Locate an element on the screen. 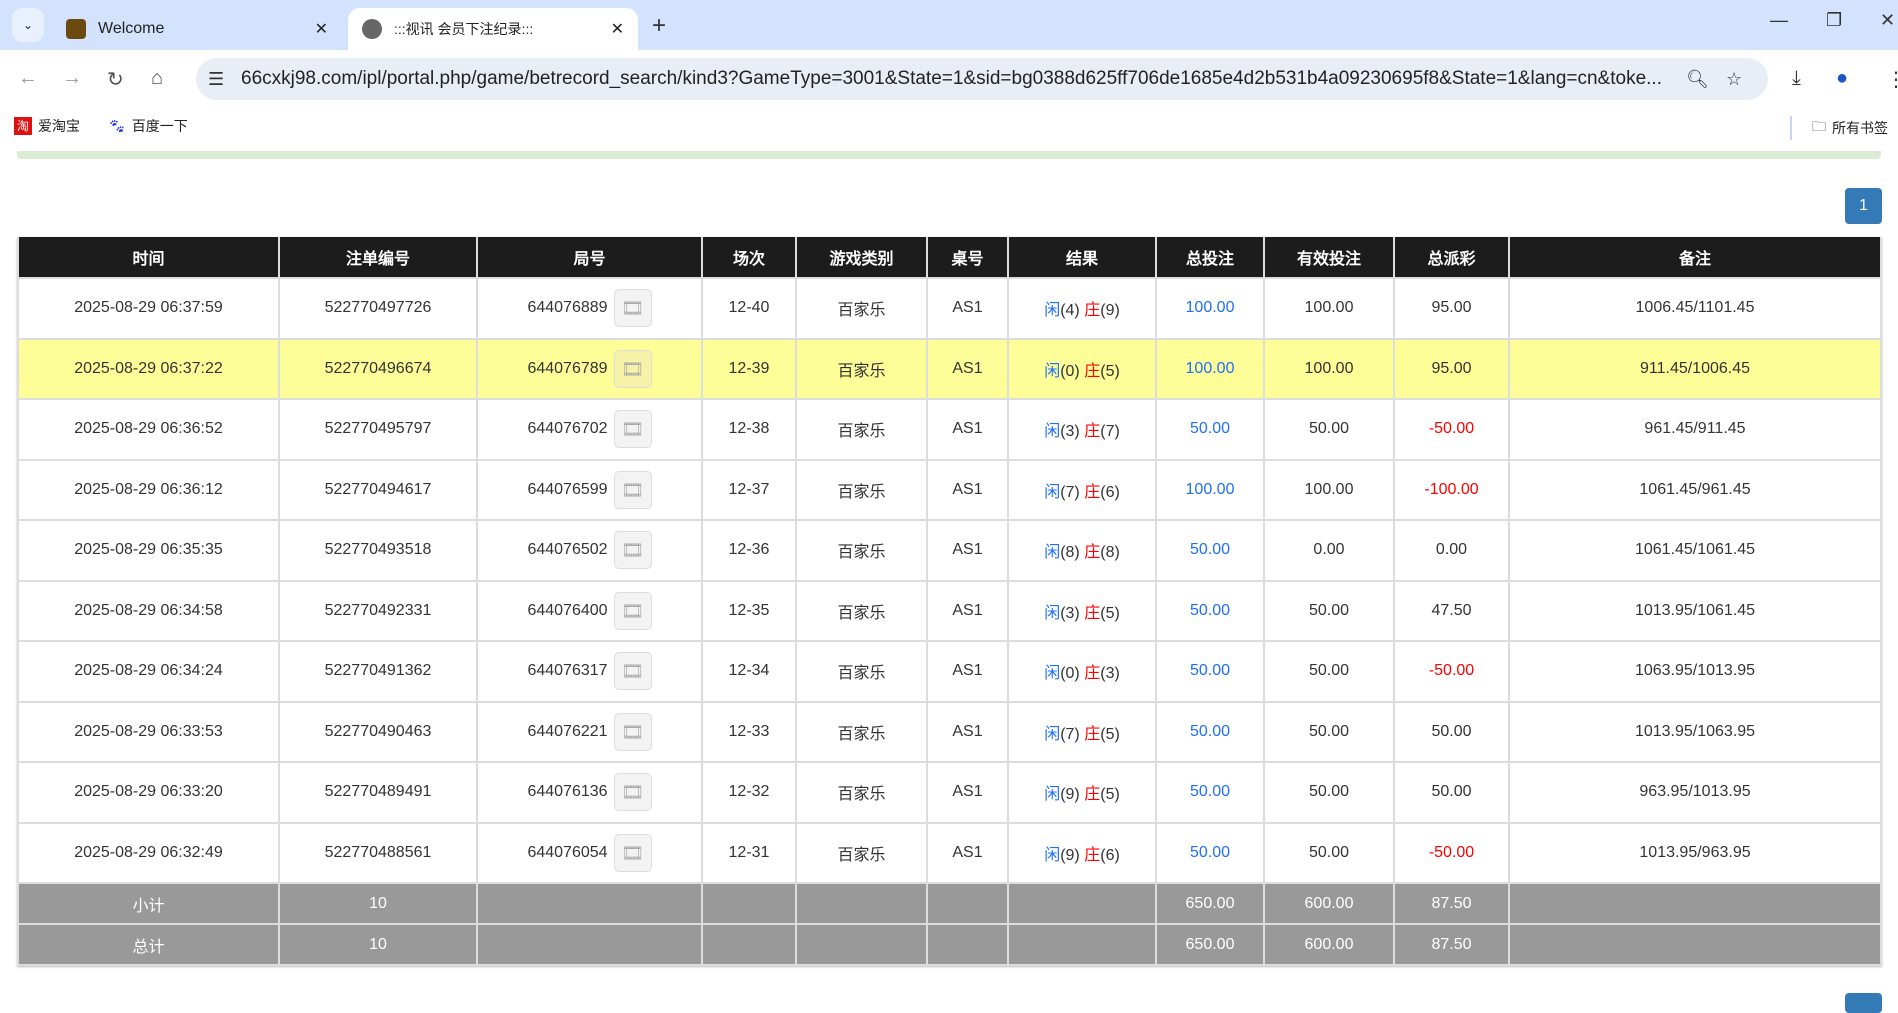 Image resolution: width=1898 pixels, height=1013 pixels. bet_id-text: 522770493518 is located at coordinates (378, 550).